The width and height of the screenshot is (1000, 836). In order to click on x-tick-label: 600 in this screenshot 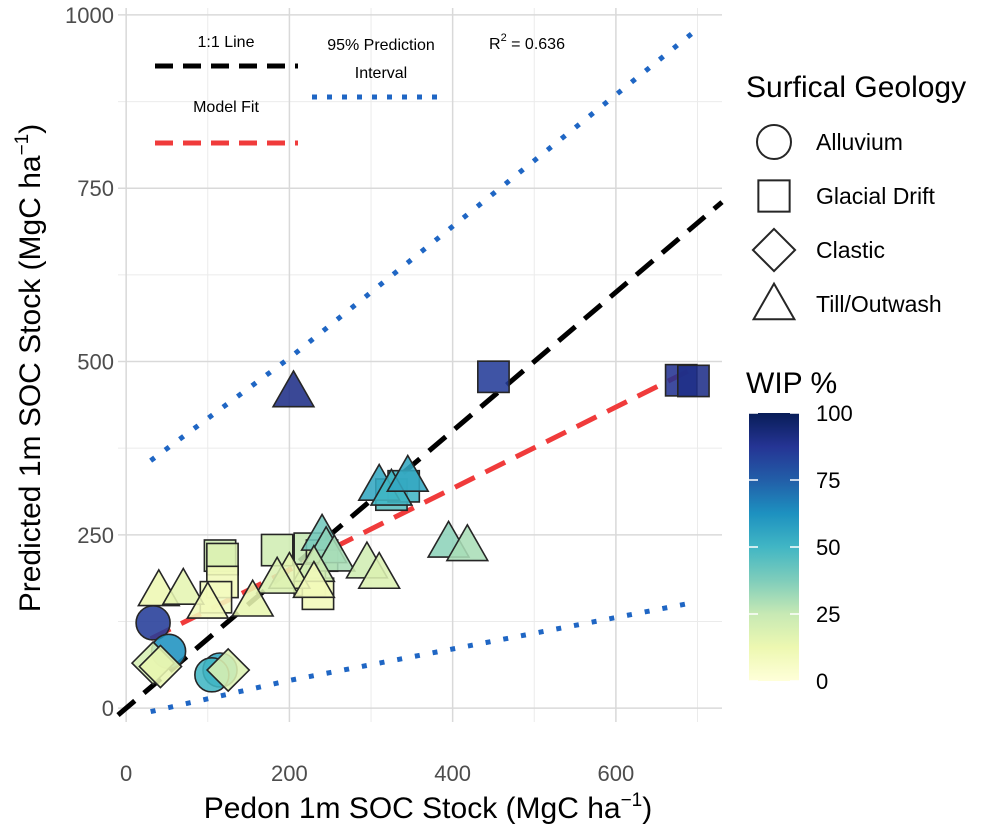, I will do `click(616, 773)`.